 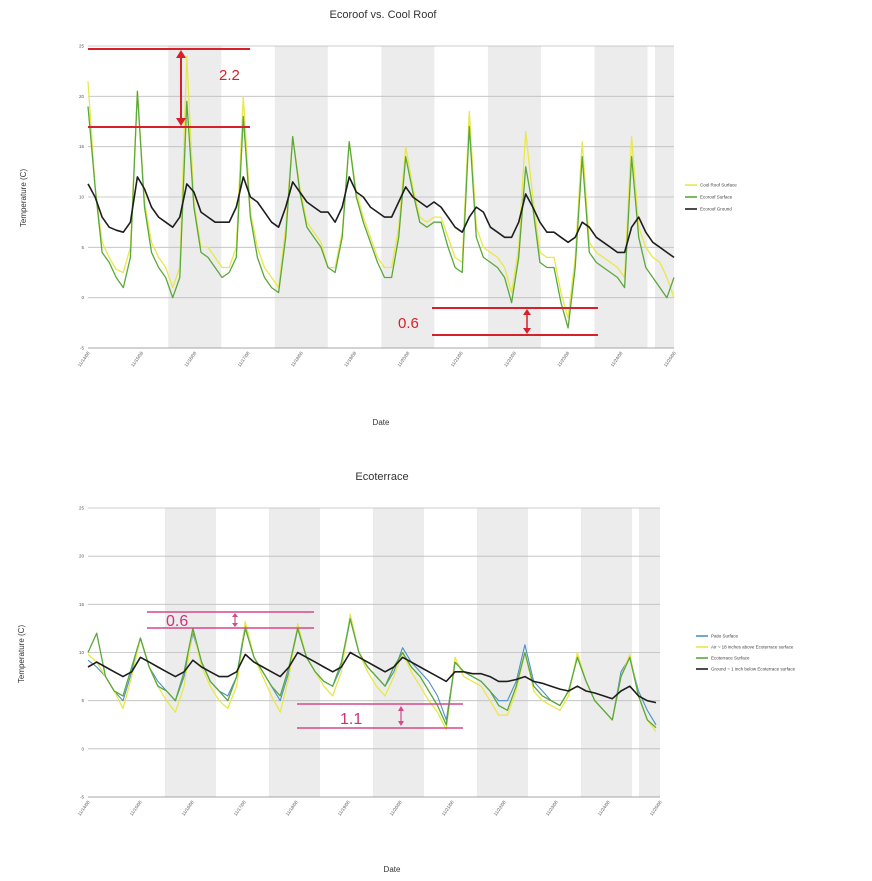 I want to click on legend-entry: Air ~ 18 inches above Ecoterrace surface, so click(x=752, y=647).